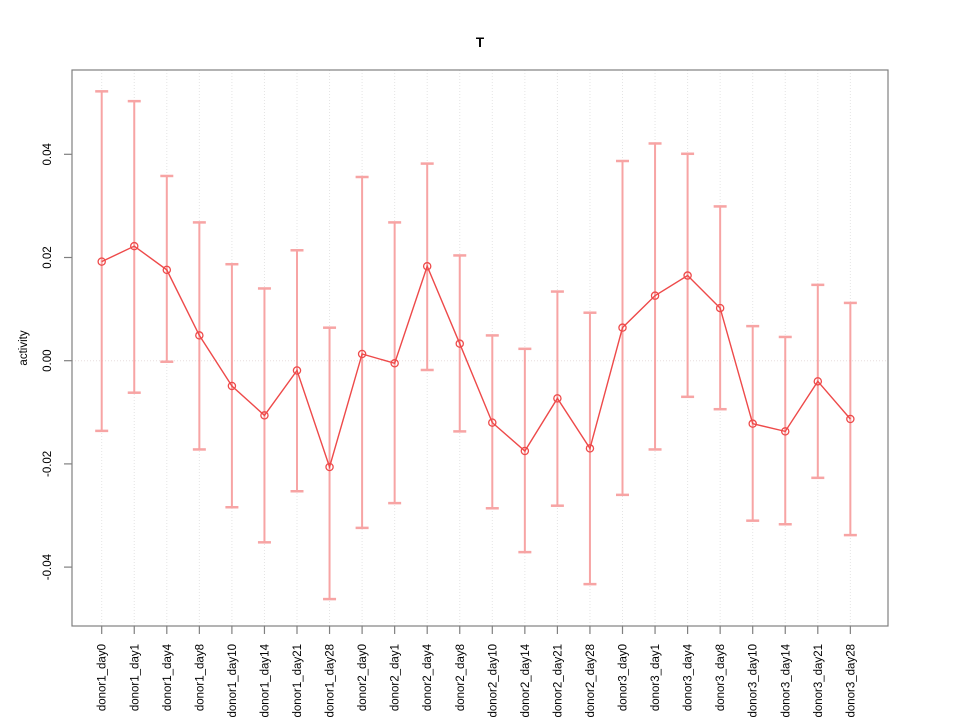  Describe the element at coordinates (103, 677) in the screenshot. I see `x-tick-label: donor1_day0` at that location.